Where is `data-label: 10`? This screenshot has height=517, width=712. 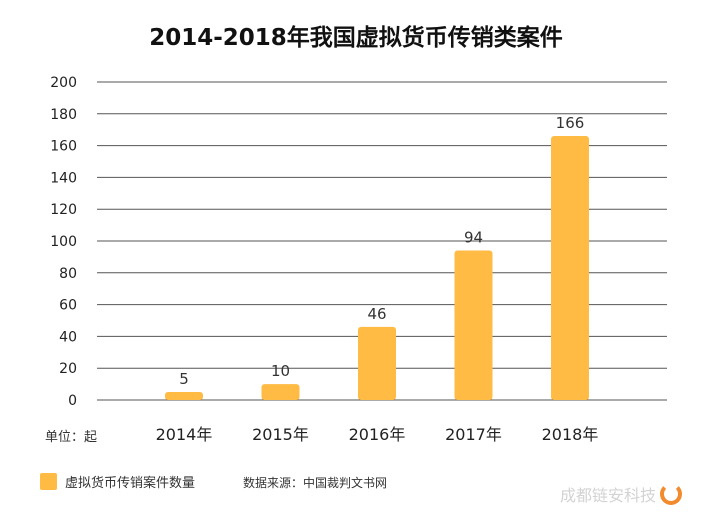 data-label: 10 is located at coordinates (280, 371).